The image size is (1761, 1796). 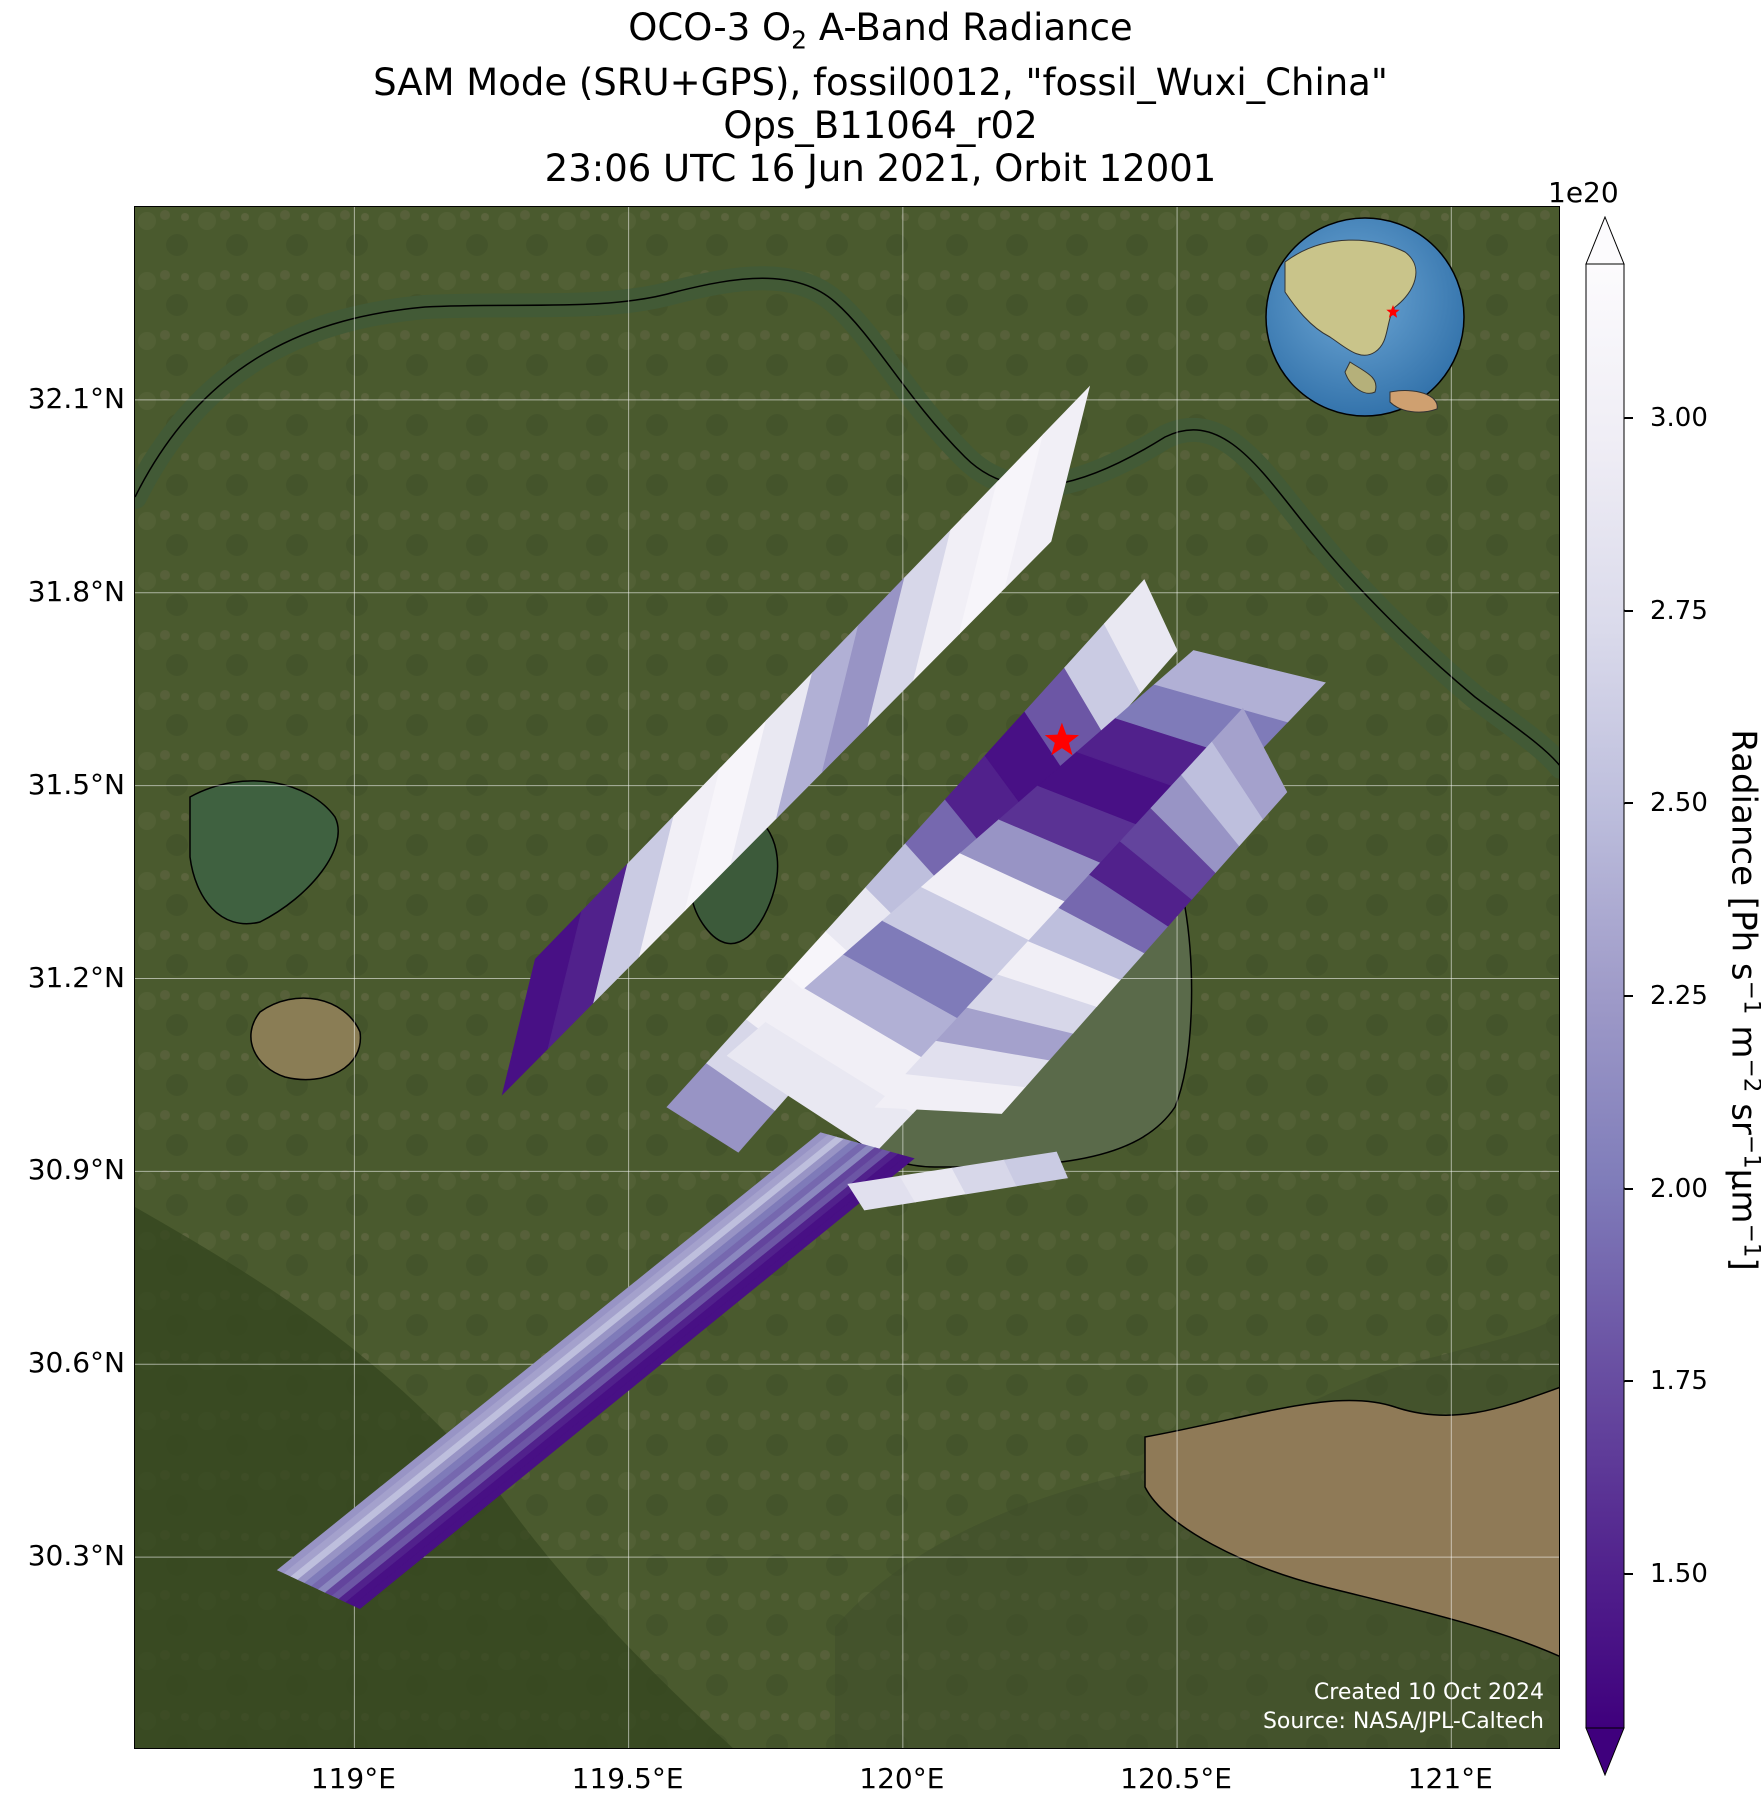 I want to click on lat-tick-label: 31.5°N, so click(x=76, y=784).